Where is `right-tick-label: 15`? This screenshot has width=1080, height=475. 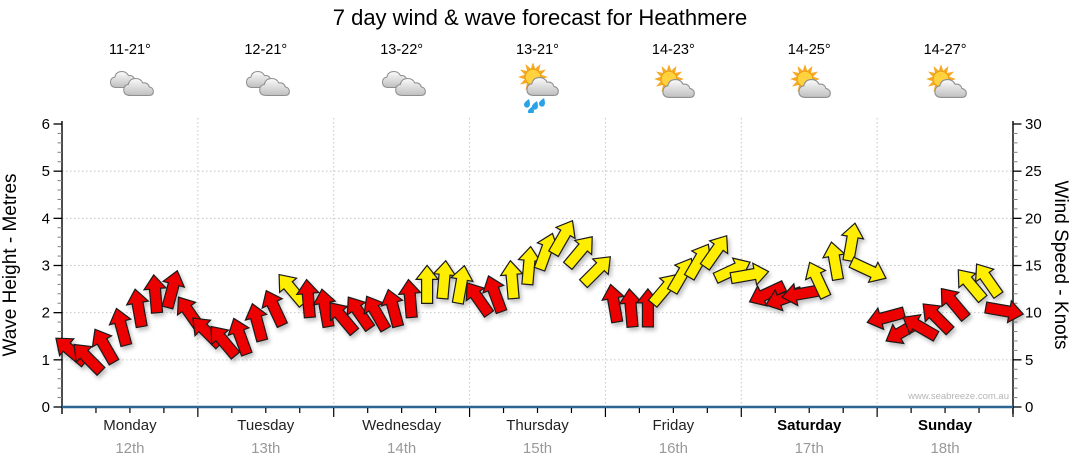
right-tick-label: 15 is located at coordinates (1033, 266).